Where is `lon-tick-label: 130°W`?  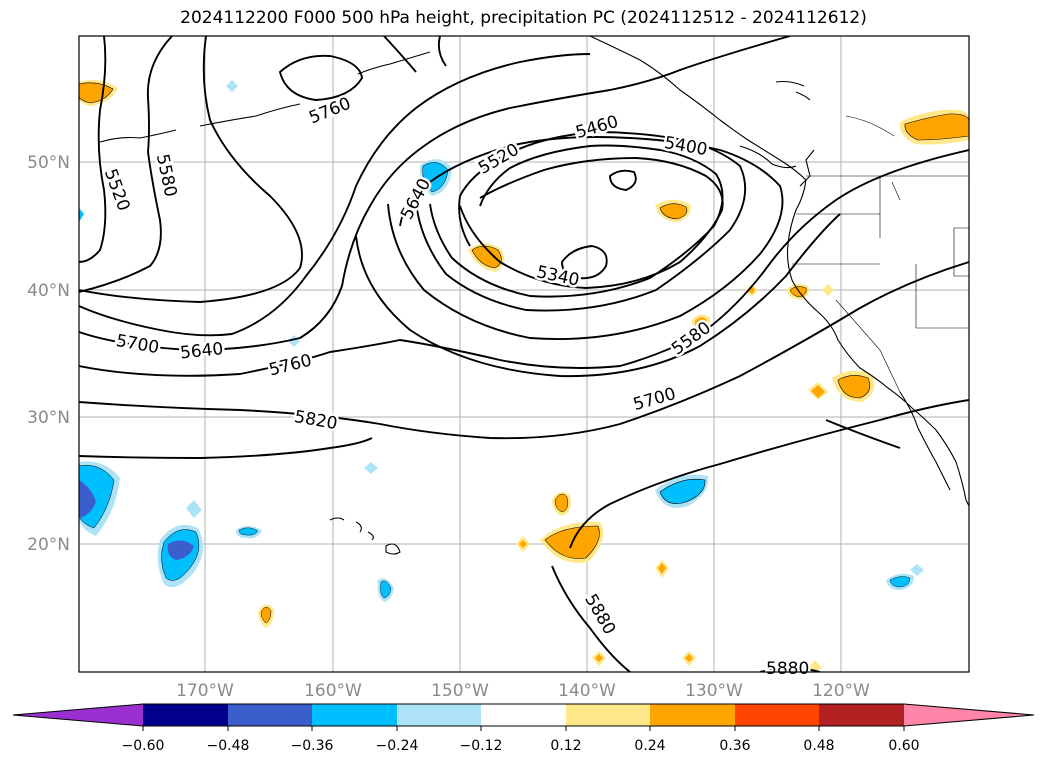 lon-tick-label: 130°W is located at coordinates (714, 691).